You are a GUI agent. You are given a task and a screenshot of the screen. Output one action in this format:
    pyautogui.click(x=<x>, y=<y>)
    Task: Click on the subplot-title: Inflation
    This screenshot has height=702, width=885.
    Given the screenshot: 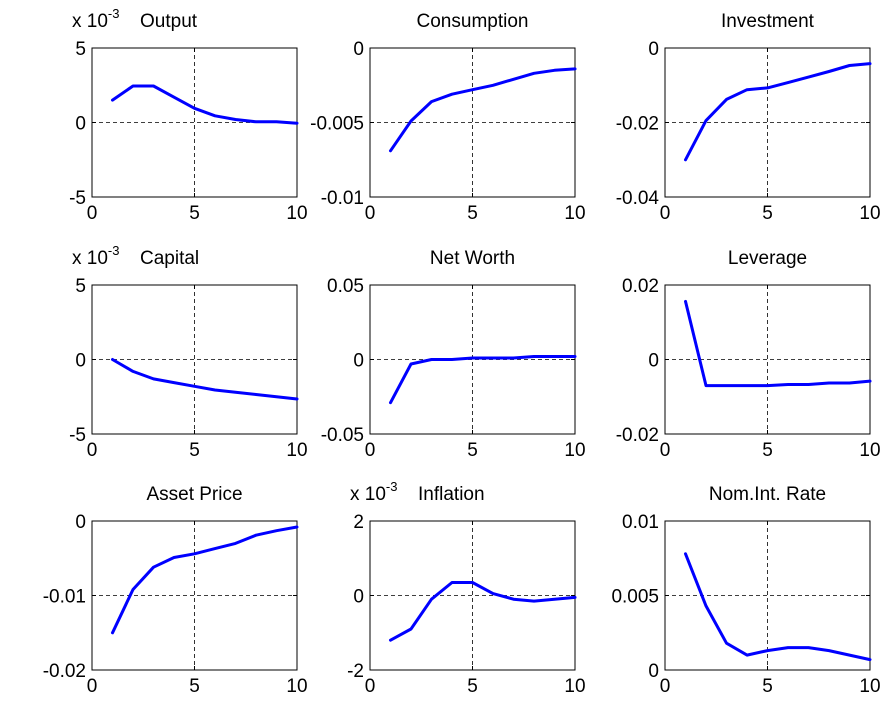 What is the action you would take?
    pyautogui.click(x=451, y=494)
    